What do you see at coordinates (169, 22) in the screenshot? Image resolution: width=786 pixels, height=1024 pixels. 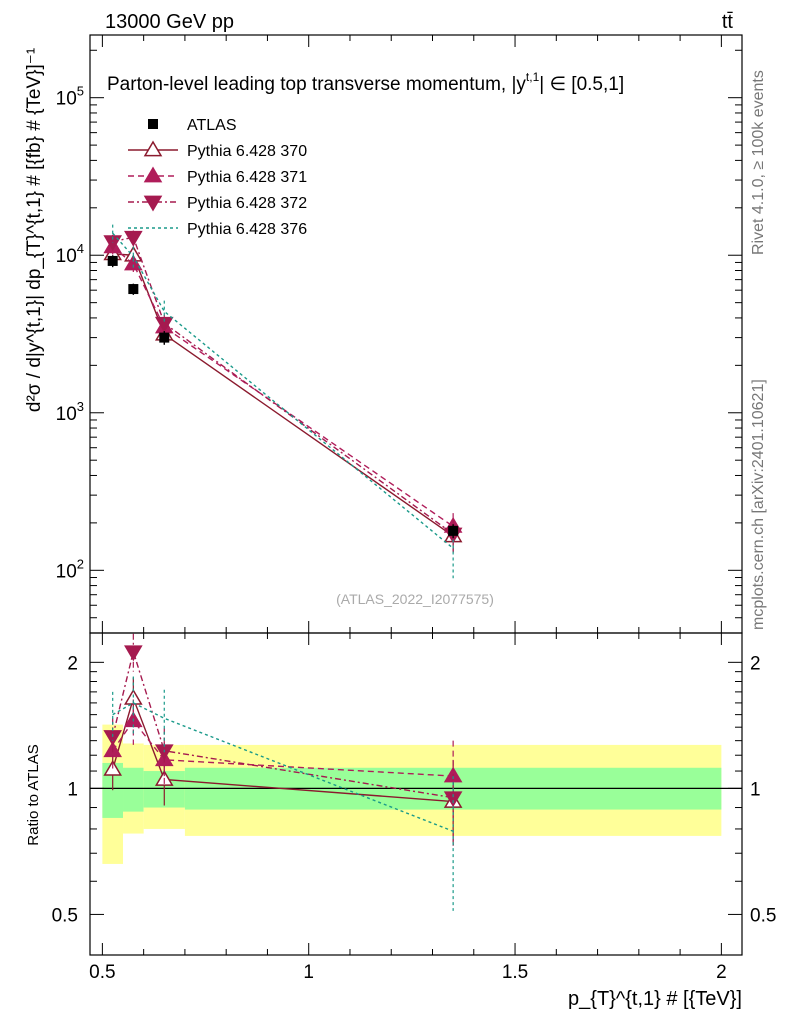 I see `beam-label: 13000 GeV pp` at bounding box center [169, 22].